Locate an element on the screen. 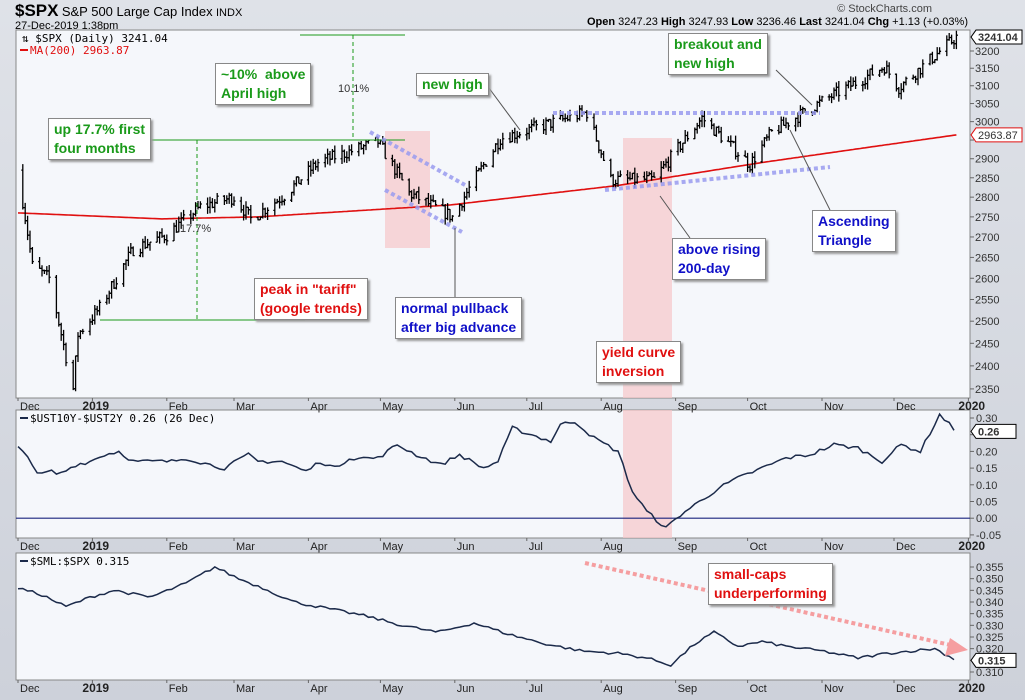 The image size is (1025, 700). price-tick-label: 3150 is located at coordinates (987, 69).